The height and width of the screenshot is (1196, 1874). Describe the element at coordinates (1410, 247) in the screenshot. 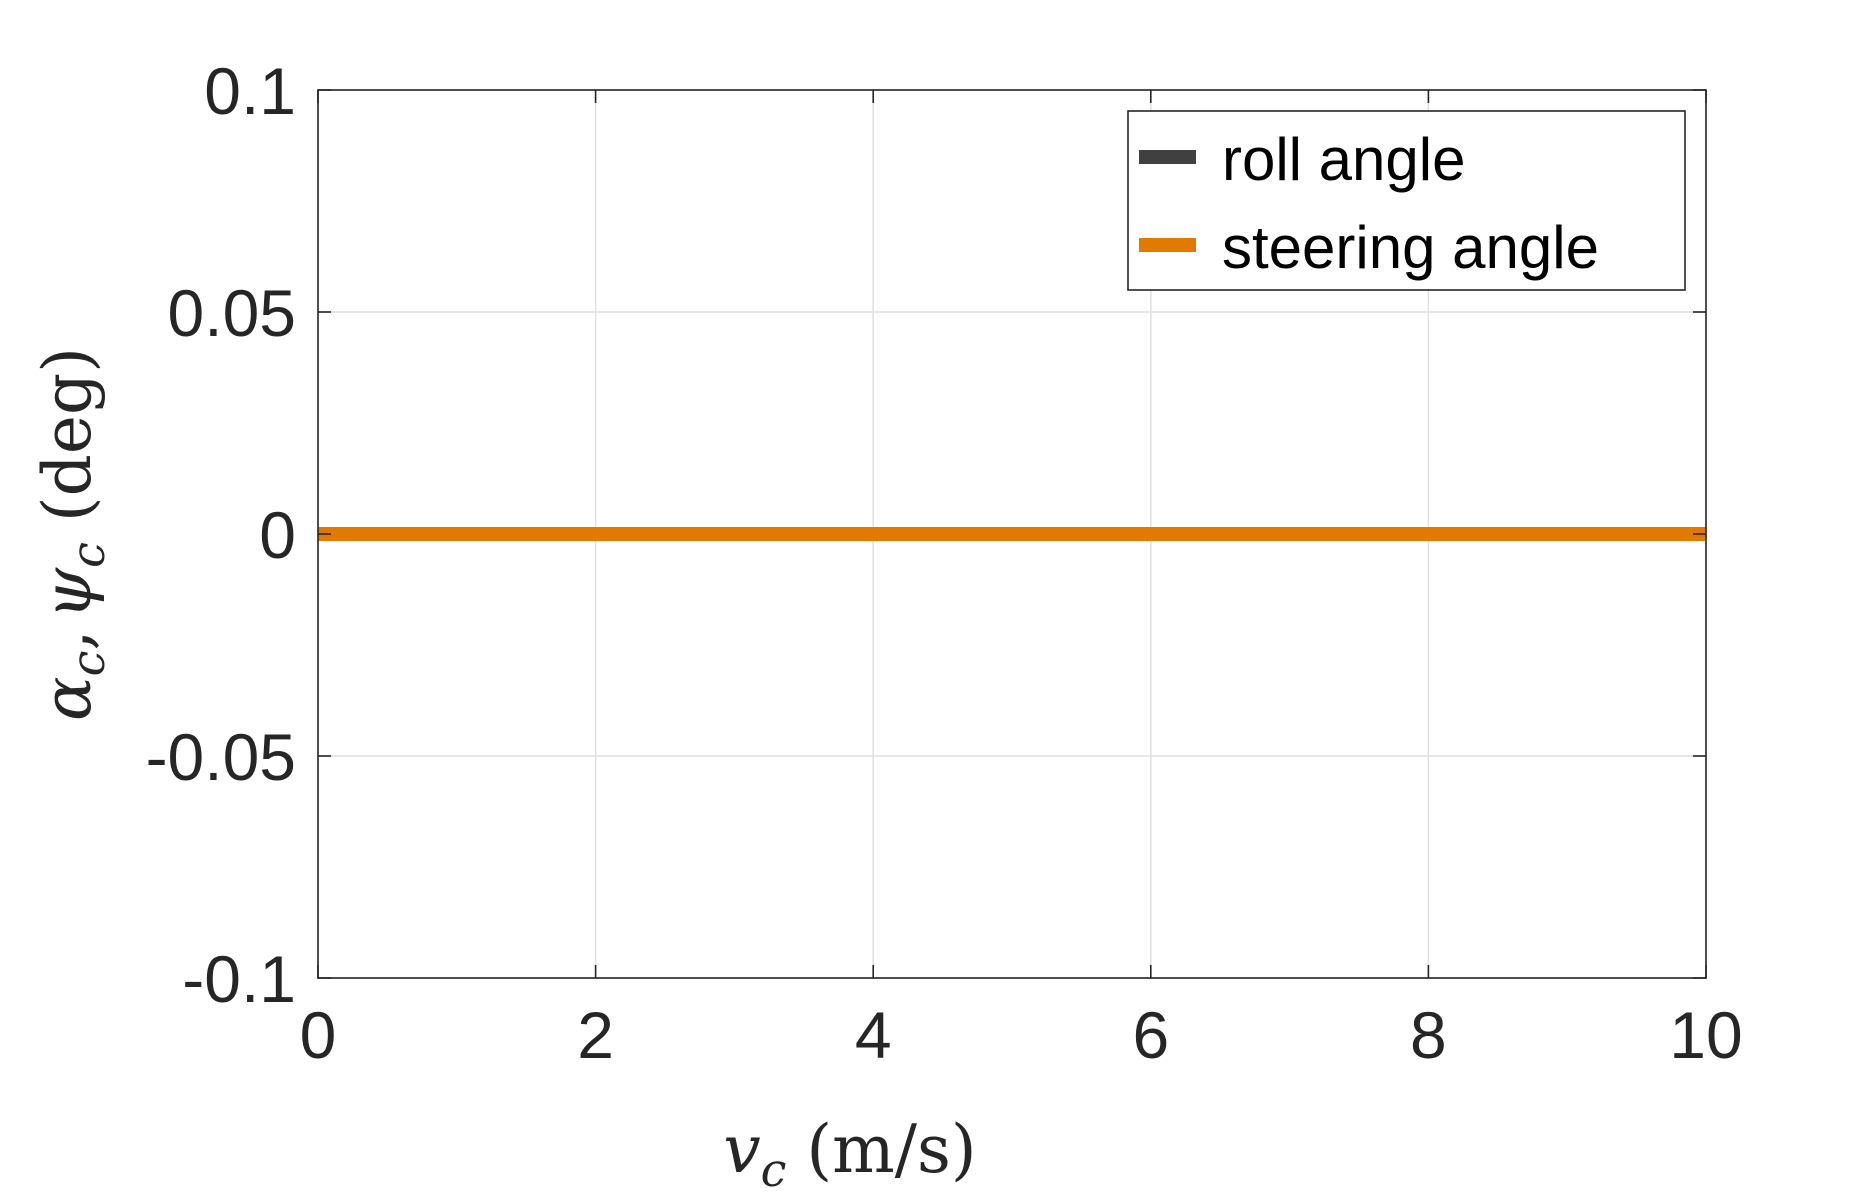

I see `legend-label-steering-angle: steering angle` at that location.